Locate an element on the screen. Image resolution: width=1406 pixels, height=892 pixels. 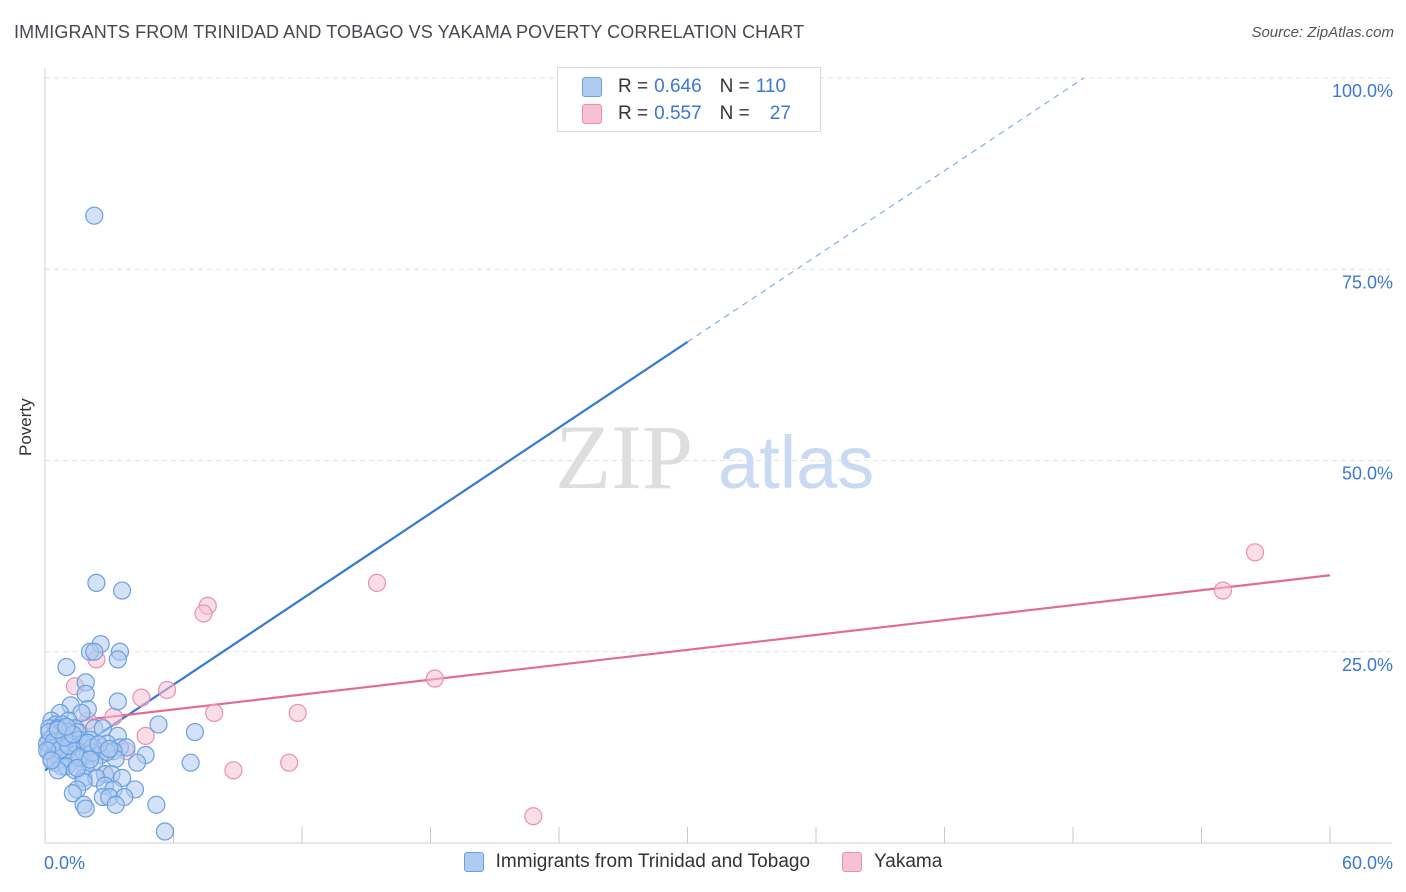
series-swatch-blue is located at coordinates (473, 862).